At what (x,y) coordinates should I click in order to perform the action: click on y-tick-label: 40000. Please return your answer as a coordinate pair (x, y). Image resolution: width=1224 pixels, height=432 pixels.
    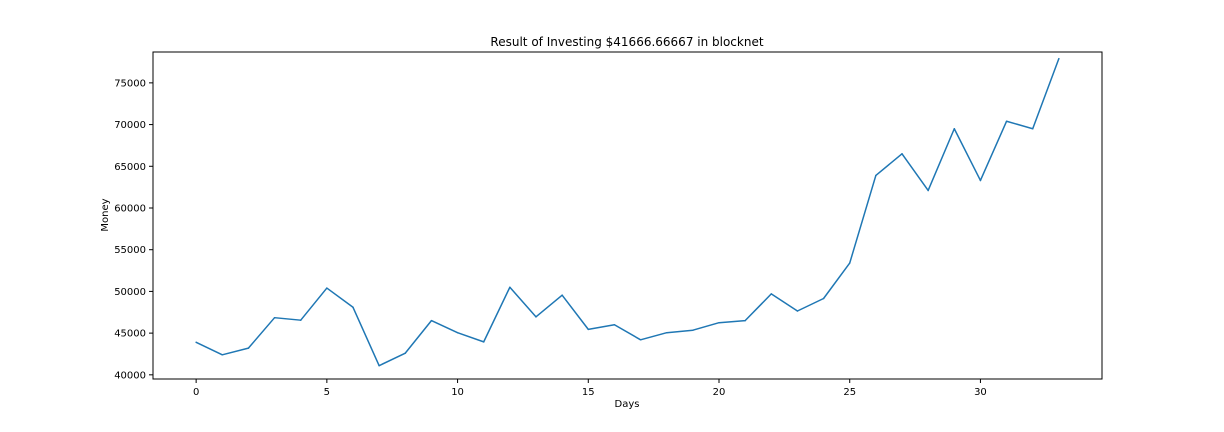
    Looking at the image, I should click on (130, 375).